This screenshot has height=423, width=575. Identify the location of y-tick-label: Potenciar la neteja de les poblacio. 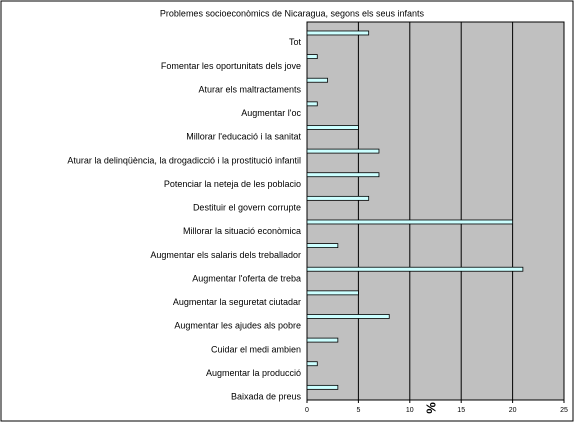
(232, 184).